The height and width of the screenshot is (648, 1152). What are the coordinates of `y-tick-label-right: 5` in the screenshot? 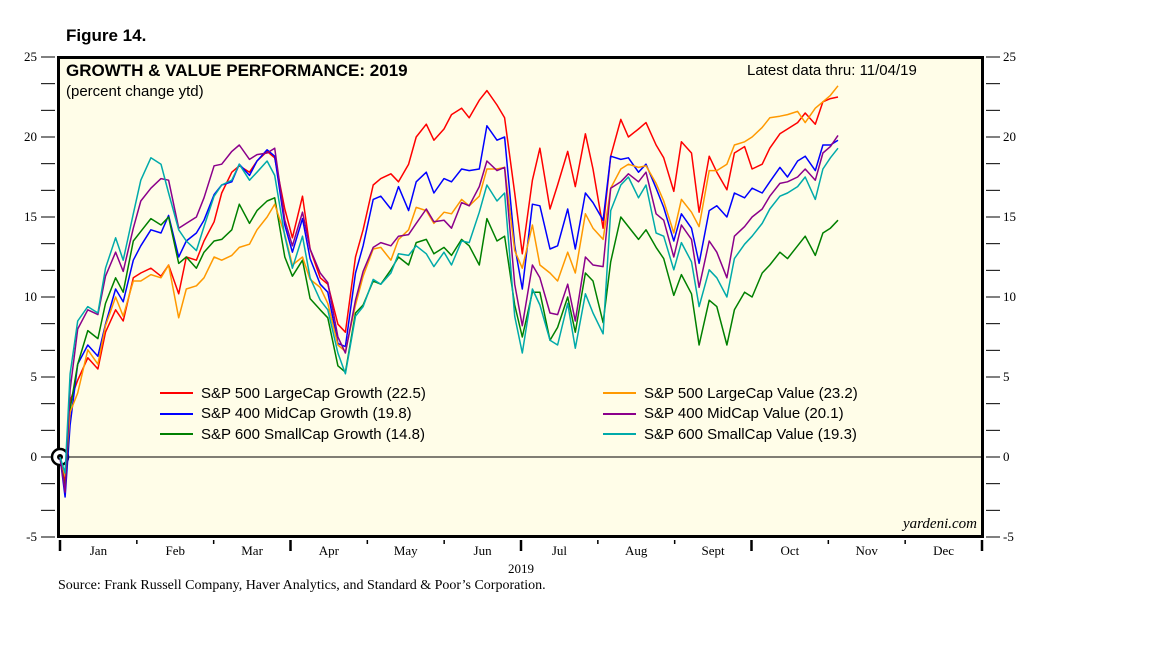 It's located at (1006, 376).